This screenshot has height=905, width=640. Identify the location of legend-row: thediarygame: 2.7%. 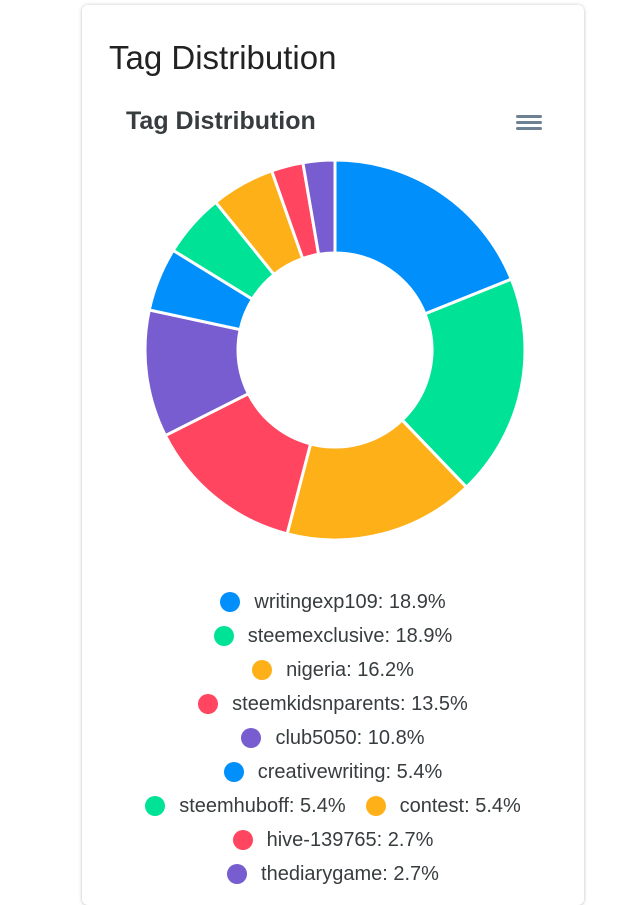
(333, 874).